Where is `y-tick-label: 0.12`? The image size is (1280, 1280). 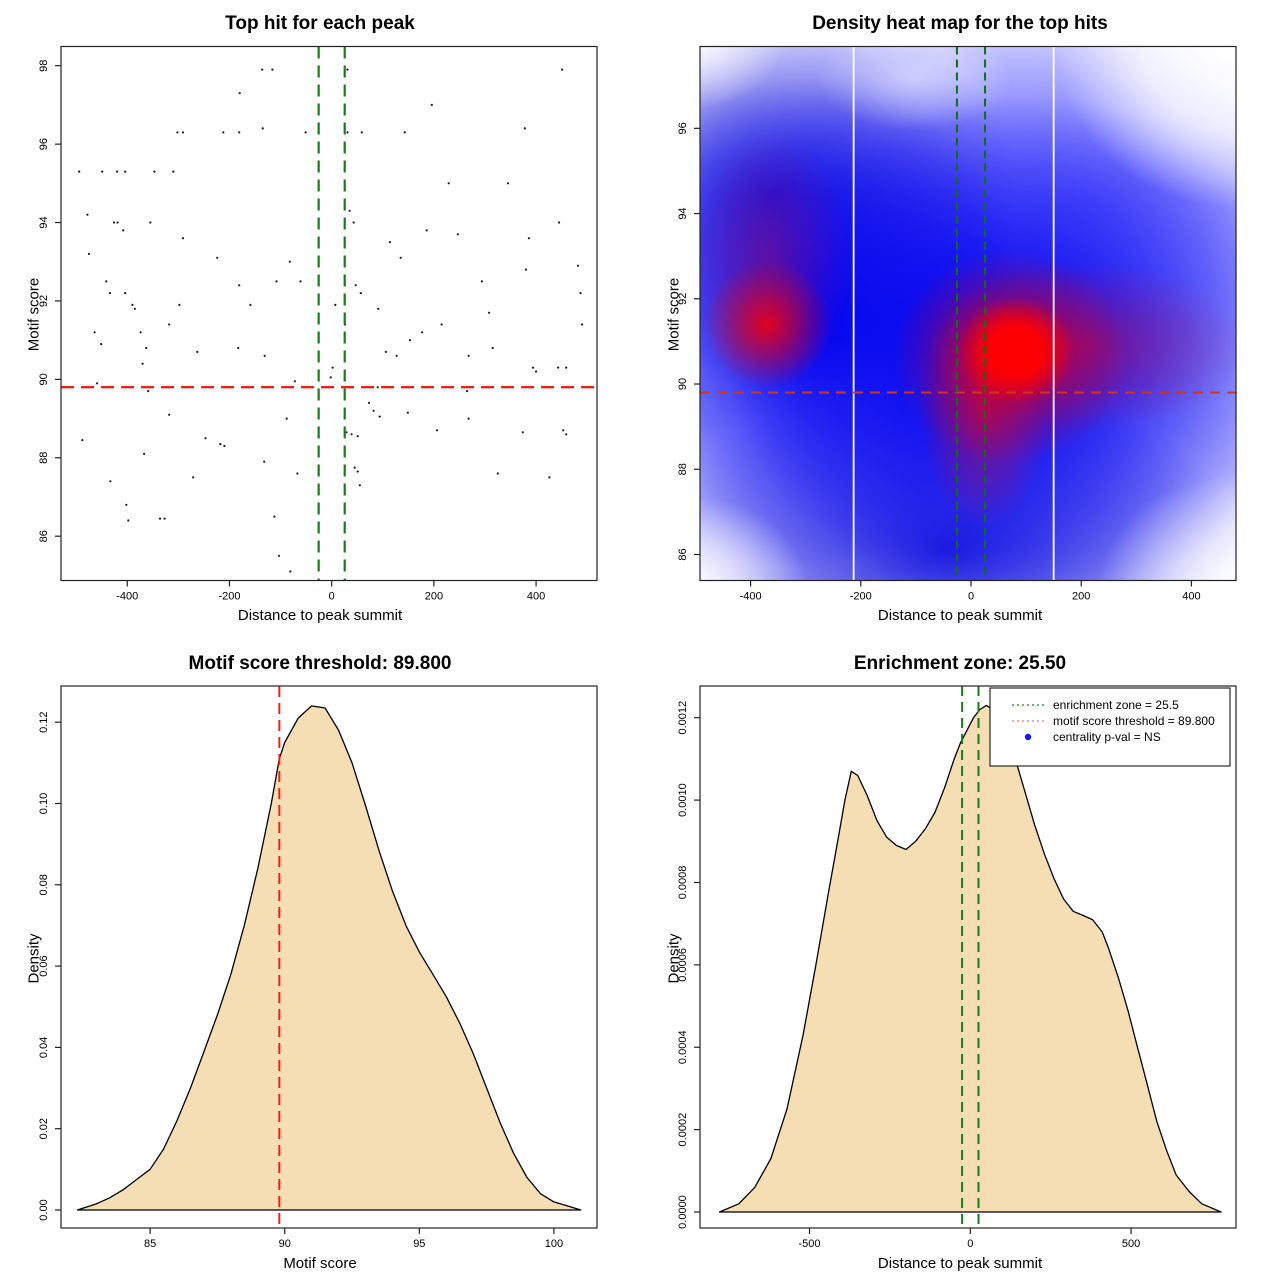 y-tick-label: 0.12 is located at coordinates (44, 721).